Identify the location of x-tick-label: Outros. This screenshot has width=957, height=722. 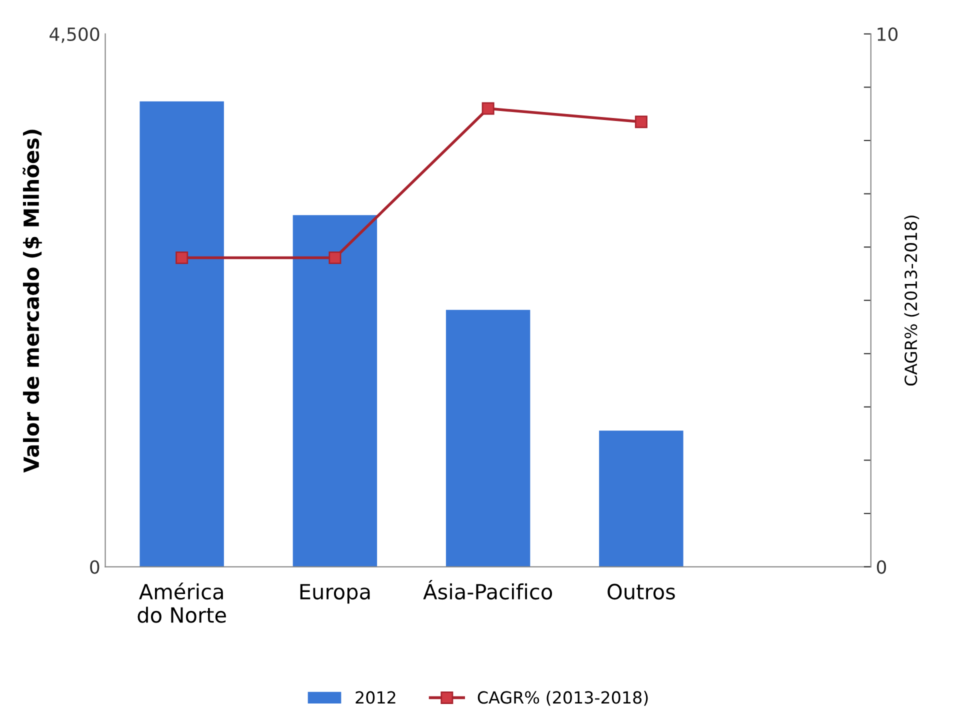
(641, 592).